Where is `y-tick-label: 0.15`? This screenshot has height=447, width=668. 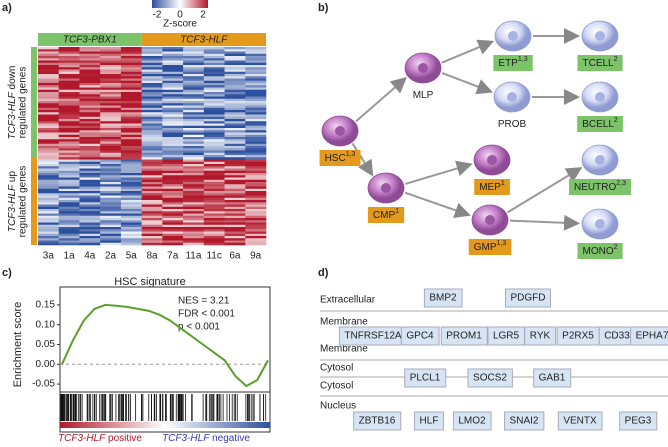 y-tick-label: 0.15 is located at coordinates (46, 305).